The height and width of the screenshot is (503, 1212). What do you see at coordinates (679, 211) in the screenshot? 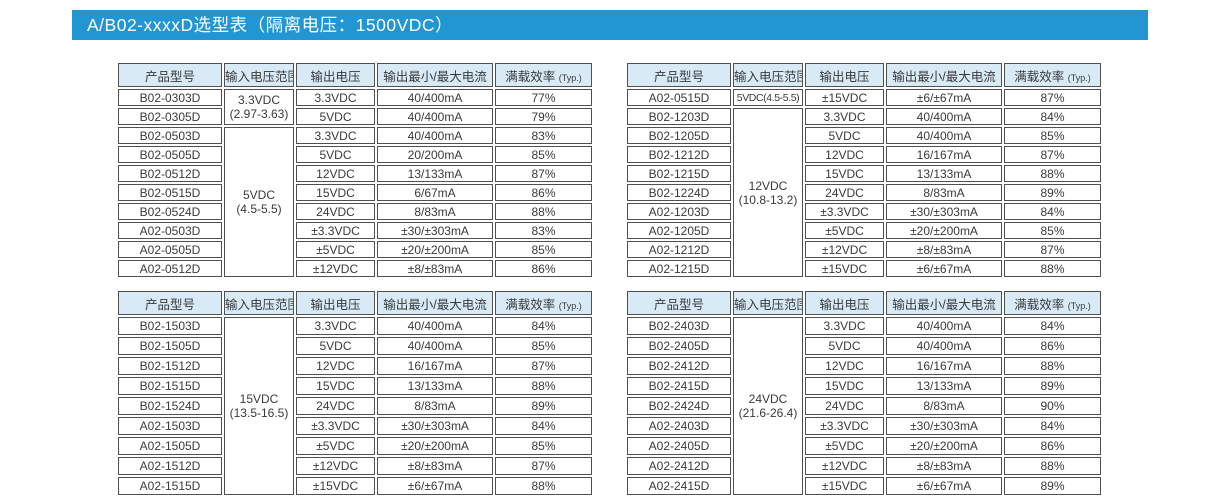
I see `model-cell: A02-1203D` at bounding box center [679, 211].